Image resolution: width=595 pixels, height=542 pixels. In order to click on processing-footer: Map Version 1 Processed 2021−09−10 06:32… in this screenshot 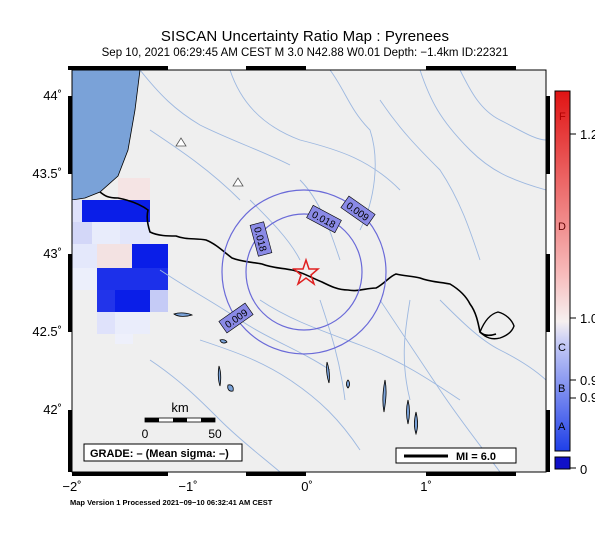, I will do `click(171, 502)`.